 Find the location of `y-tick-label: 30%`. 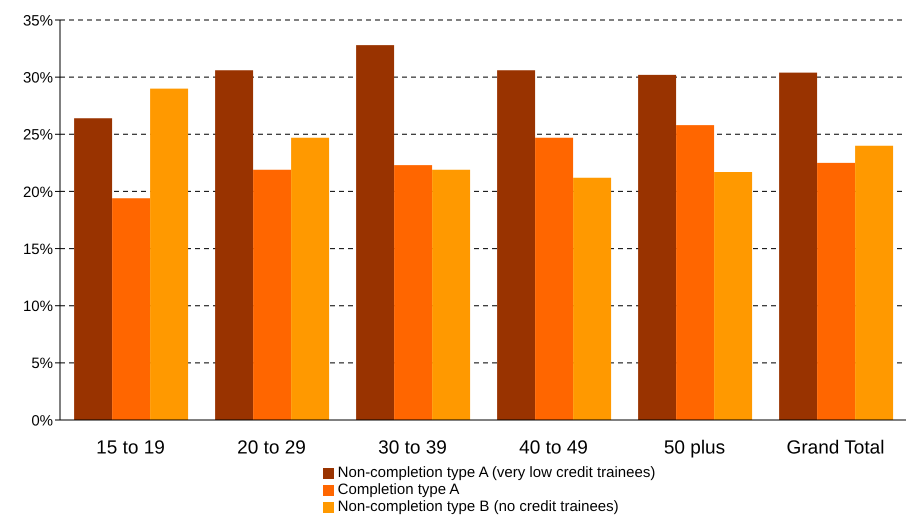

y-tick-label: 30% is located at coordinates (37, 77).